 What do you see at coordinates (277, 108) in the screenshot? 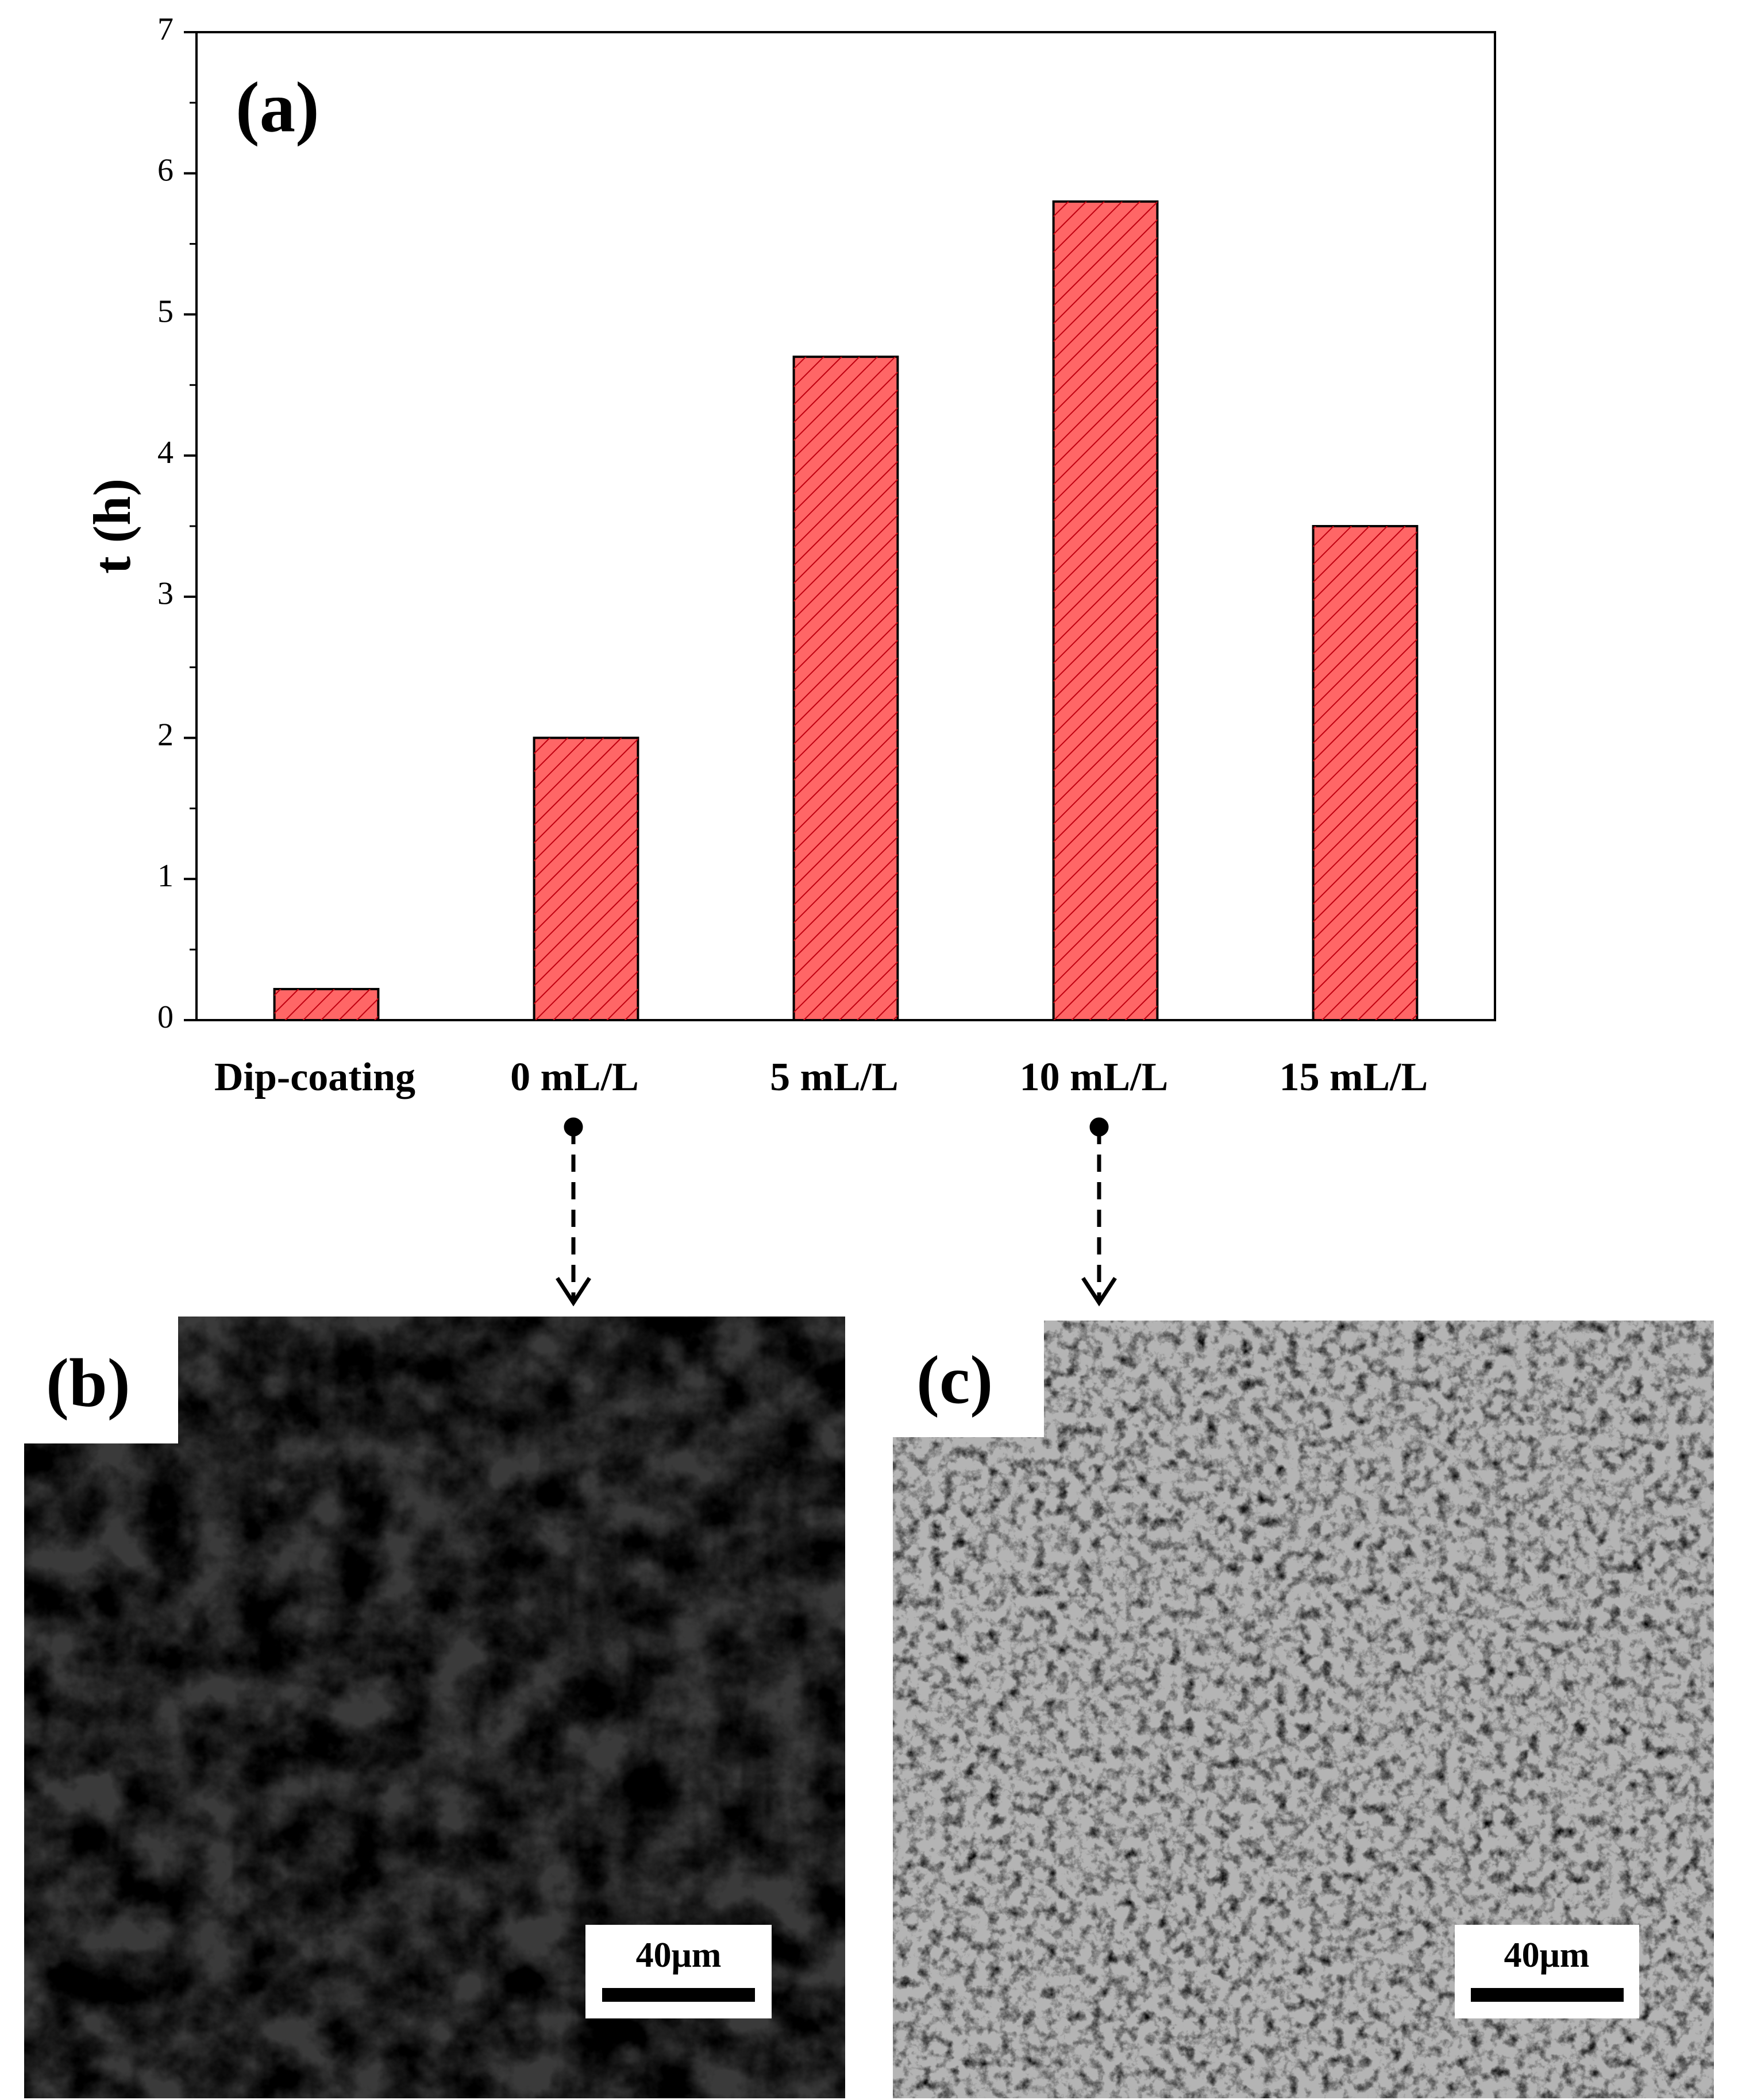
I see `panel-label: (a)` at bounding box center [277, 108].